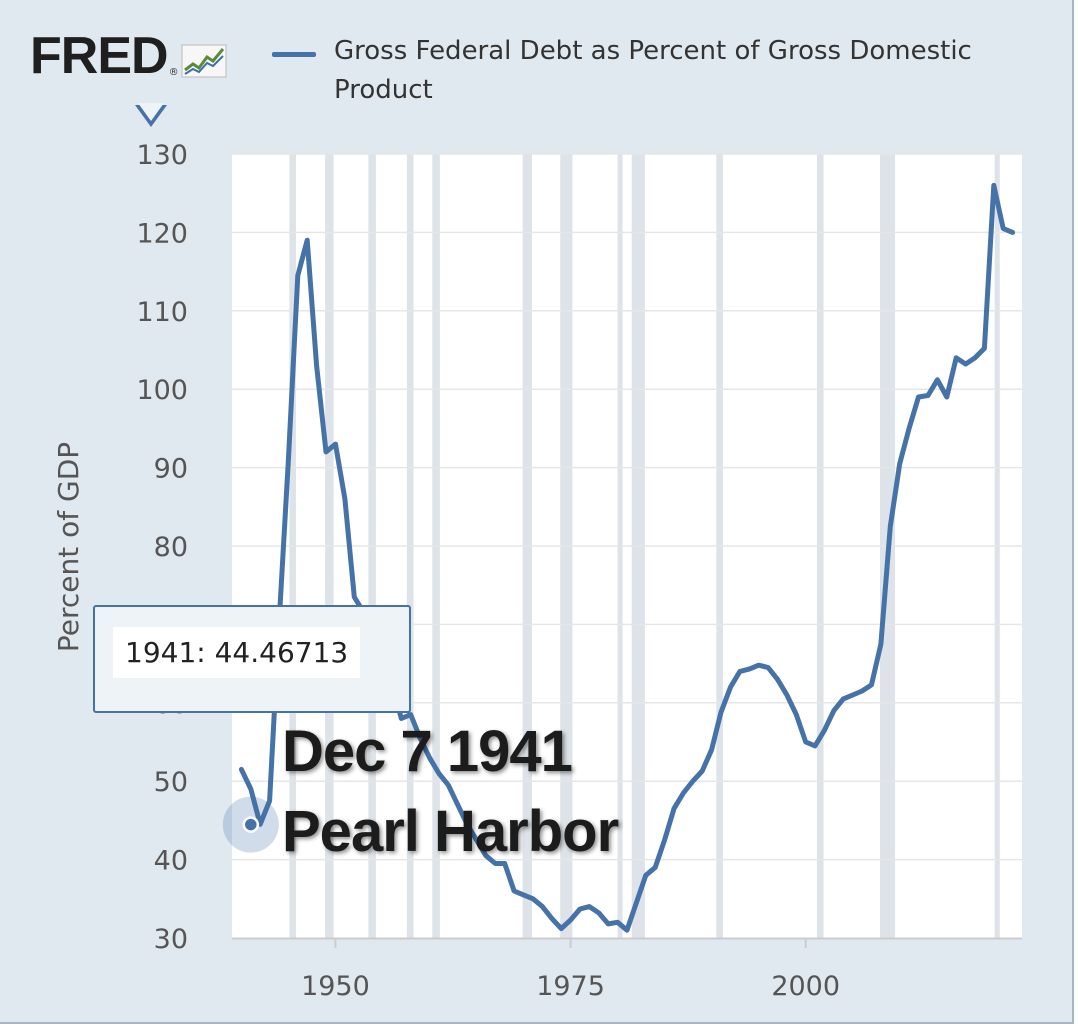  What do you see at coordinates (805, 986) in the screenshot?
I see `x-tick-label: 2000` at bounding box center [805, 986].